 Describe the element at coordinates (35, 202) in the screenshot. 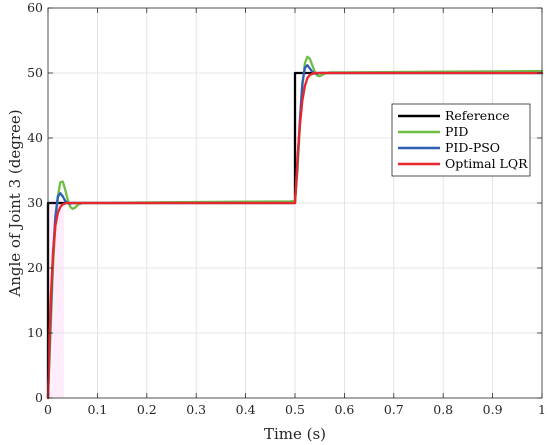

I see `y-tick-label: 30` at that location.